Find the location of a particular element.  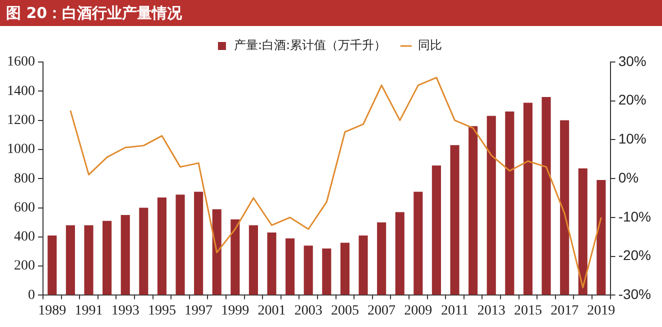

x-tick-label: 1997 is located at coordinates (198, 310).